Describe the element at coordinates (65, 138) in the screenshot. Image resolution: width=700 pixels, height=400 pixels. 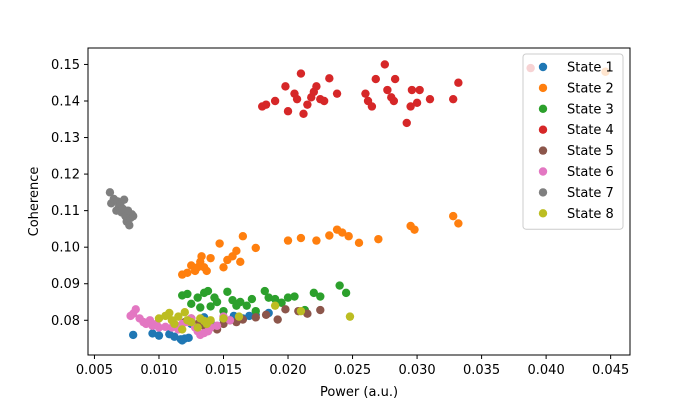
I see `y-tick-label: 0.13` at that location.